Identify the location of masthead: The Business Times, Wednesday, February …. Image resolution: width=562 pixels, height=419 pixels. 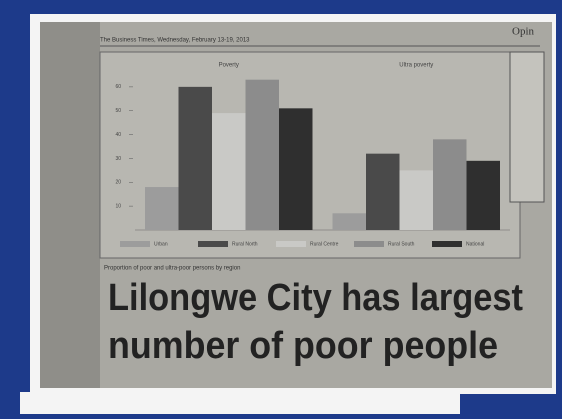
(175, 41).